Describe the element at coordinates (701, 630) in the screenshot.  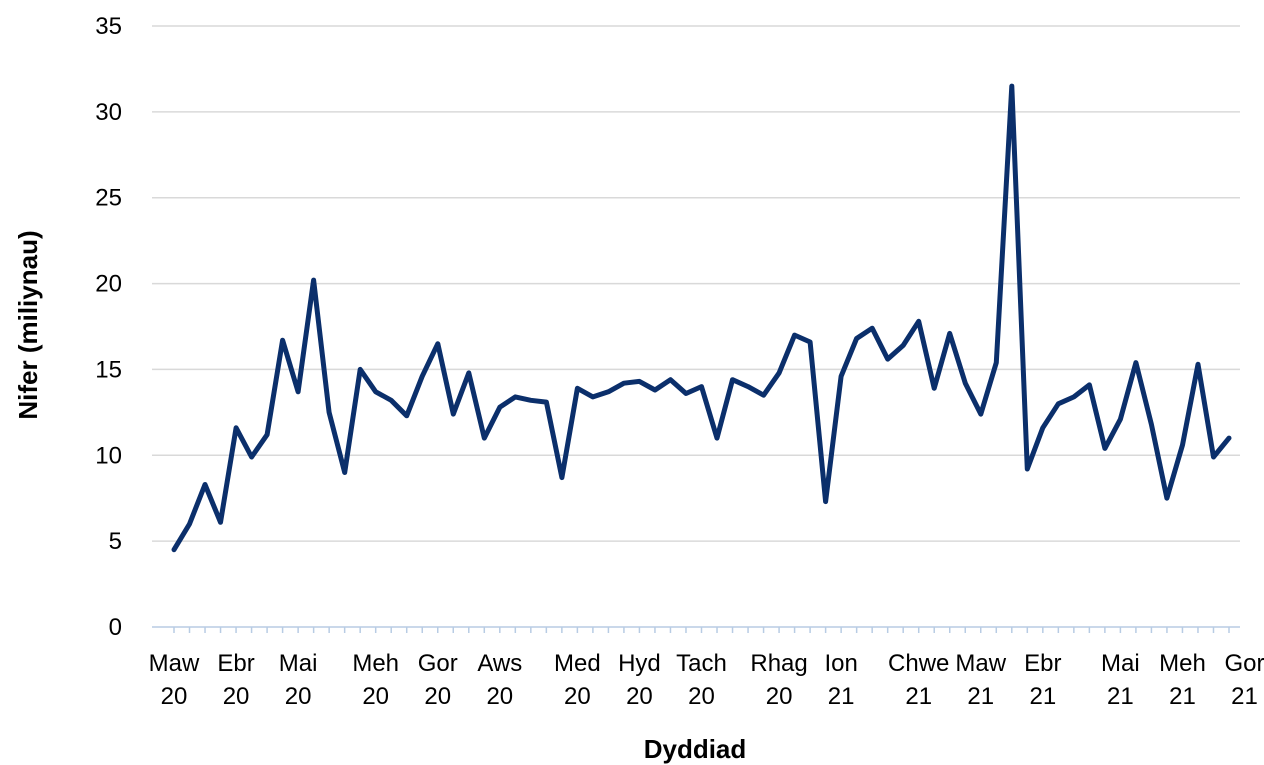
I see `x-axis-minor-ticks` at that location.